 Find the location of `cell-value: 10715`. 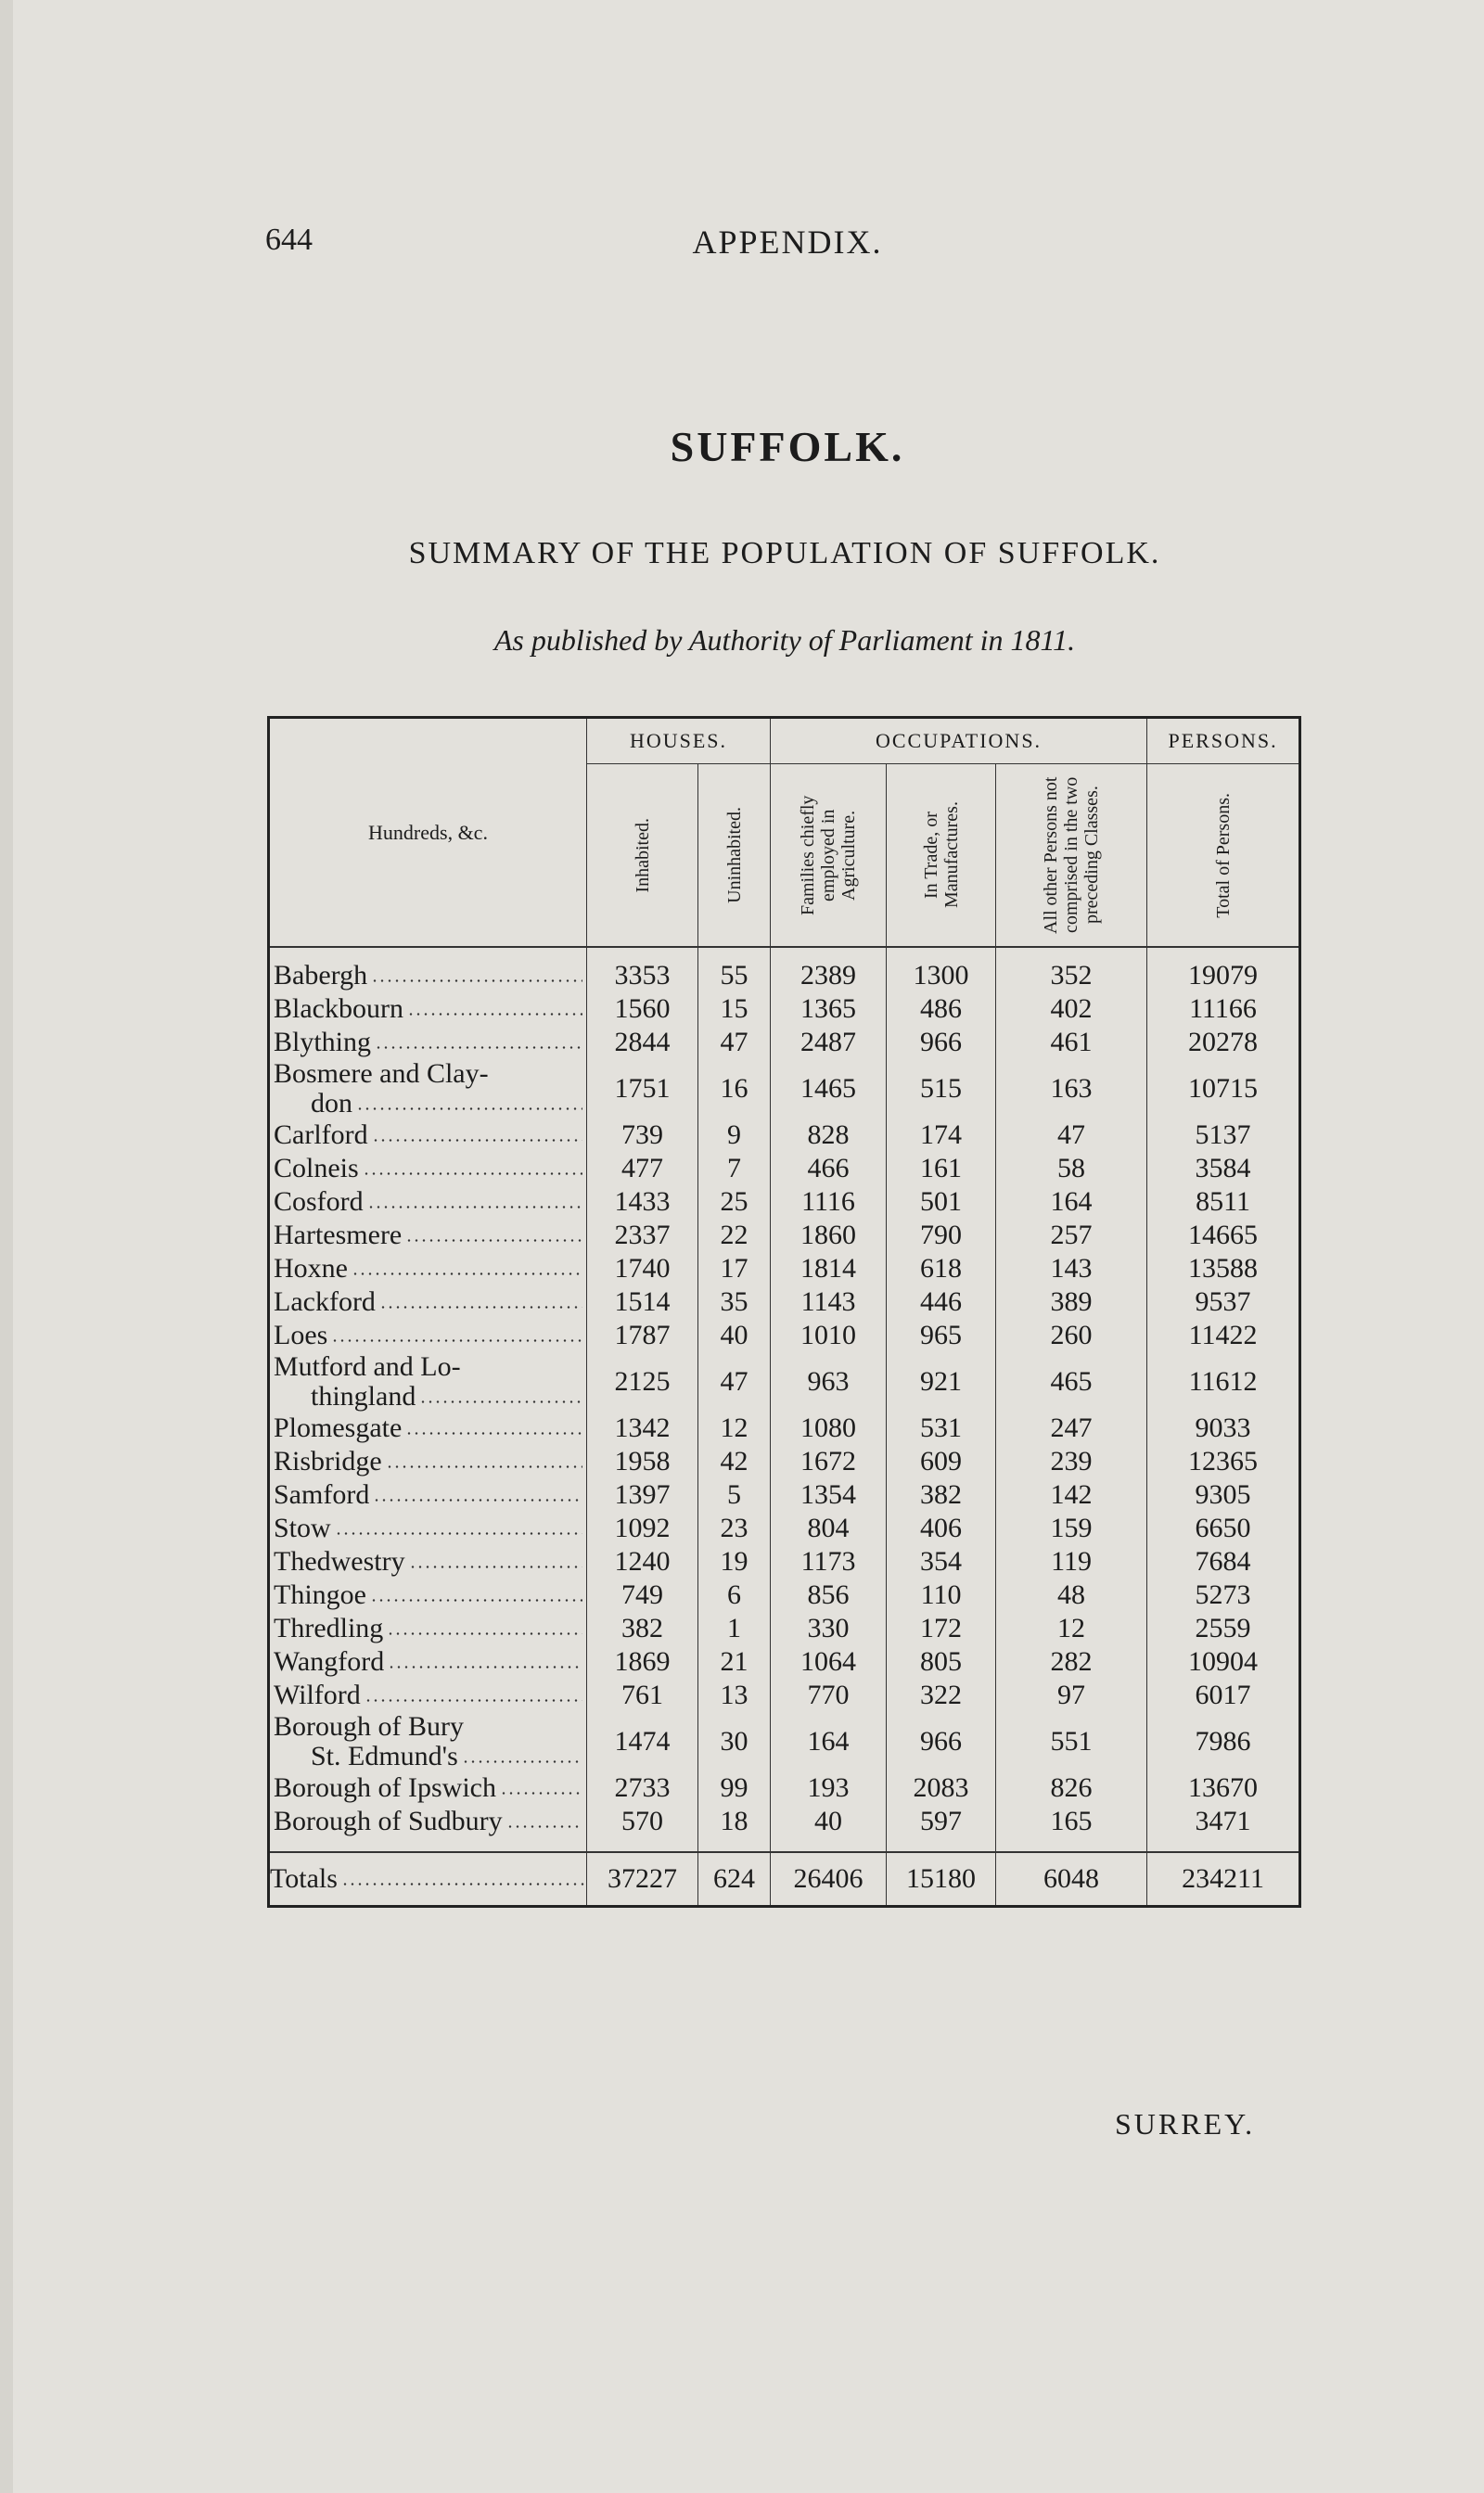

cell-value: 10715 is located at coordinates (1223, 1089).